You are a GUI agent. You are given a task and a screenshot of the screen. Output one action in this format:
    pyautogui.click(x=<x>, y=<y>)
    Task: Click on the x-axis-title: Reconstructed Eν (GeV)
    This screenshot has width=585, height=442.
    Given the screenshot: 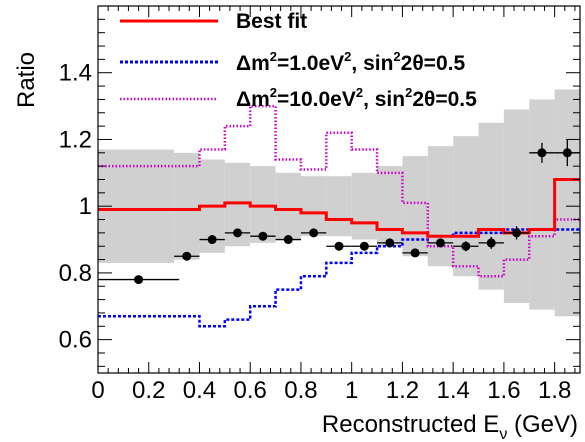 What is the action you would take?
    pyautogui.click(x=450, y=426)
    